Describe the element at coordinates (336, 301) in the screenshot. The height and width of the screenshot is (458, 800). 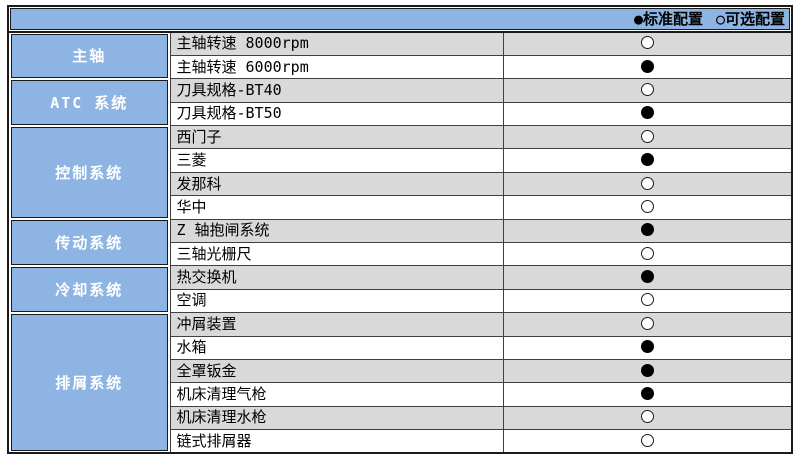
I see `item-cell: 空调` at that location.